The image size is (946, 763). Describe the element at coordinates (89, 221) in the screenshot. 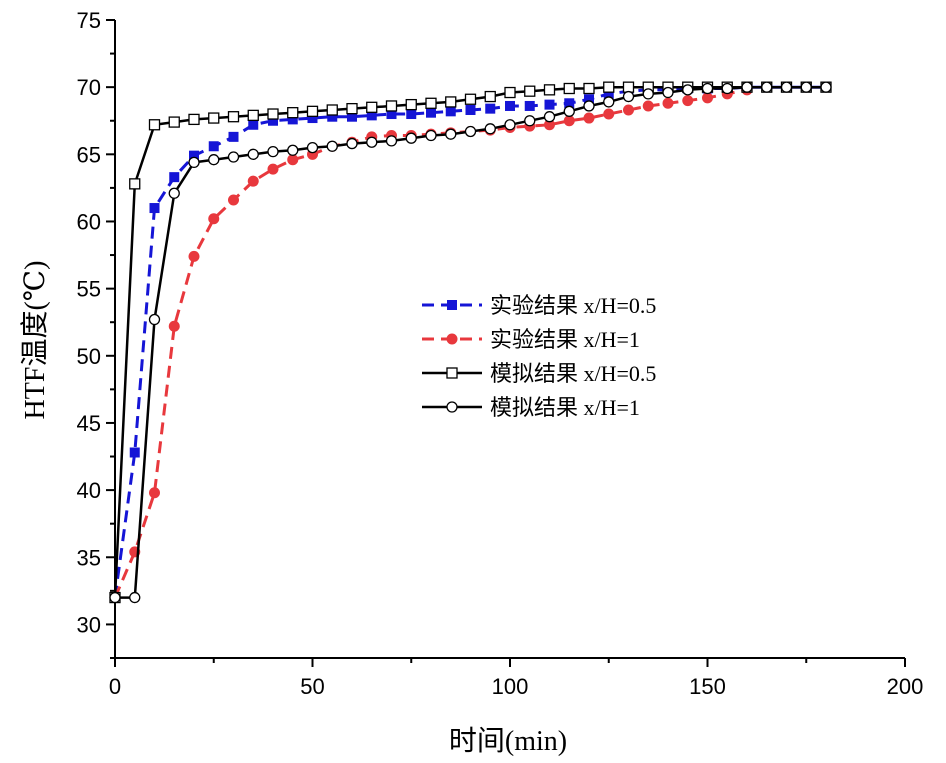

I see `y-tick-label: 60` at that location.